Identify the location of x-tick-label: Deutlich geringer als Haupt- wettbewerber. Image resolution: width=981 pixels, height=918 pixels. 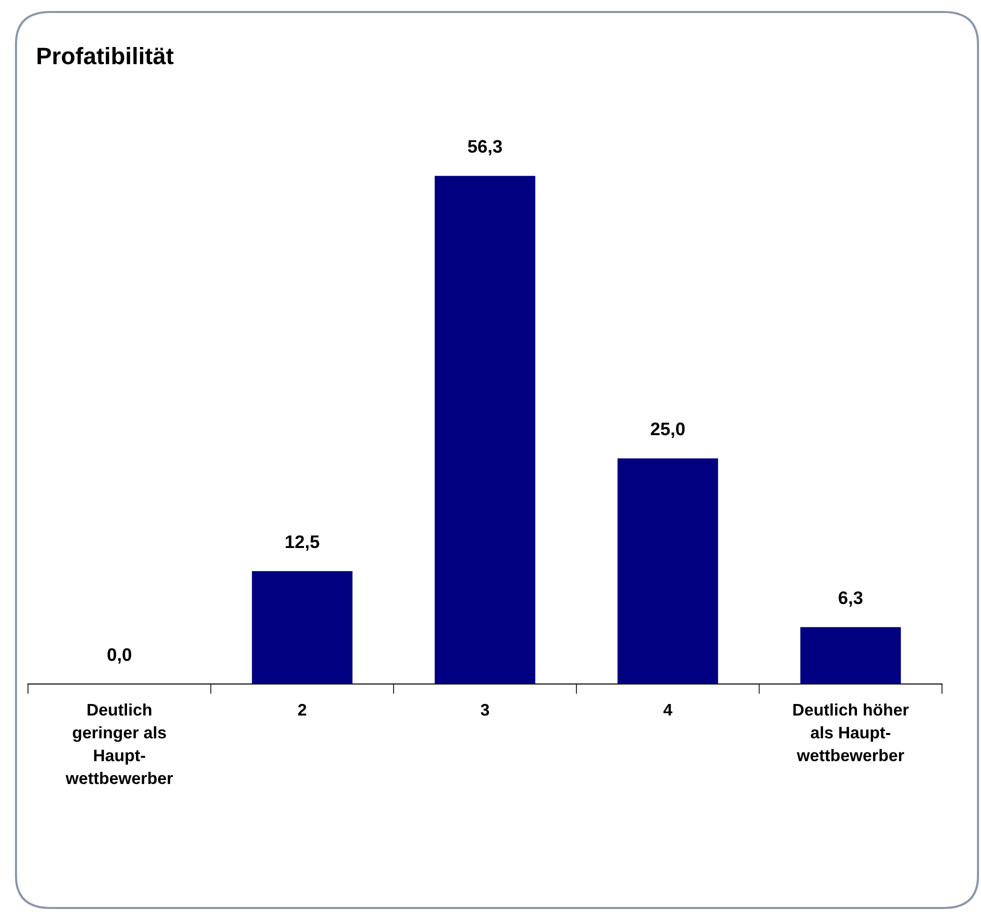
(119, 743).